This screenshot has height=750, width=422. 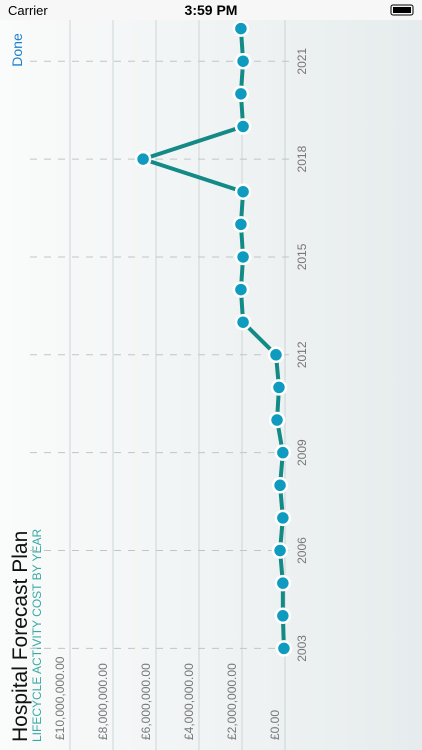 What do you see at coordinates (37, 635) in the screenshot?
I see `chart-subtitle: LIFECYCLE ACTIVITY COST BY YEAR` at bounding box center [37, 635].